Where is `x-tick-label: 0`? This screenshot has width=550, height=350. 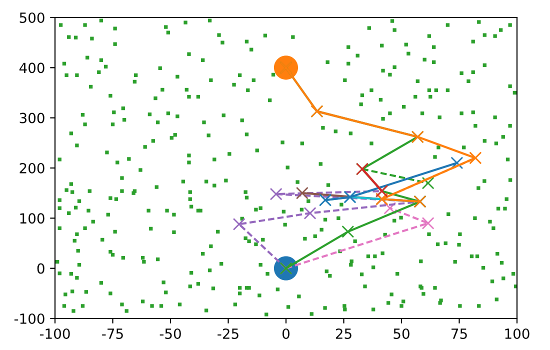
x-tick-label: 0 is located at coordinates (286, 333).